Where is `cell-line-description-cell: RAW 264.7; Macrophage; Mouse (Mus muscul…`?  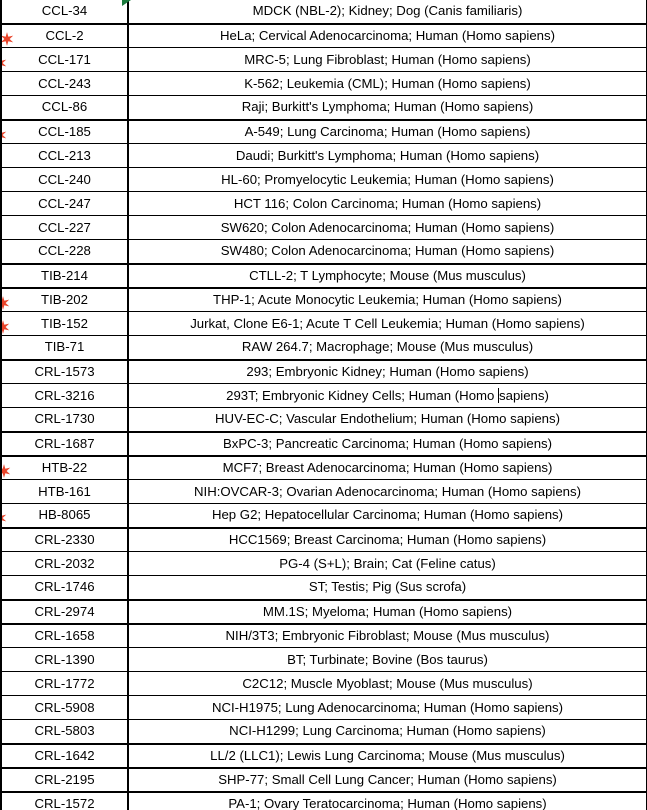 cell-line-description-cell: RAW 264.7; Macrophage; Mouse (Mus muscul… is located at coordinates (387, 347).